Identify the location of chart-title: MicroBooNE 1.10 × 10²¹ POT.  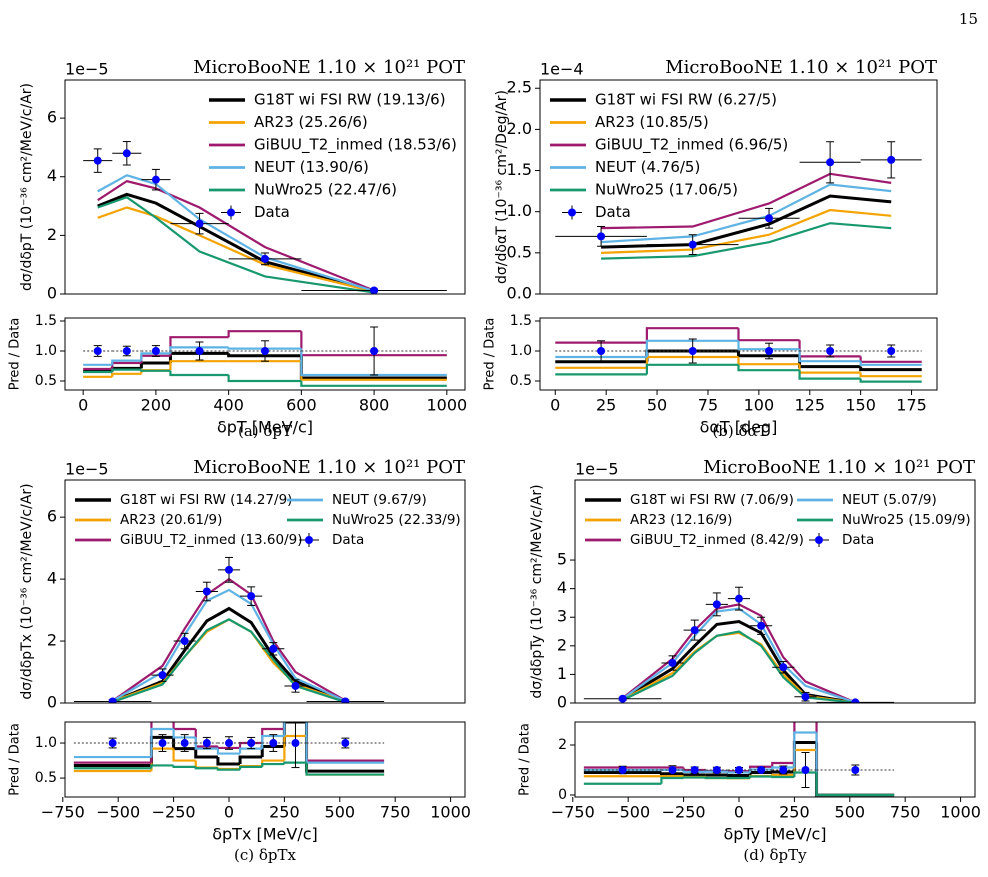
(329, 467).